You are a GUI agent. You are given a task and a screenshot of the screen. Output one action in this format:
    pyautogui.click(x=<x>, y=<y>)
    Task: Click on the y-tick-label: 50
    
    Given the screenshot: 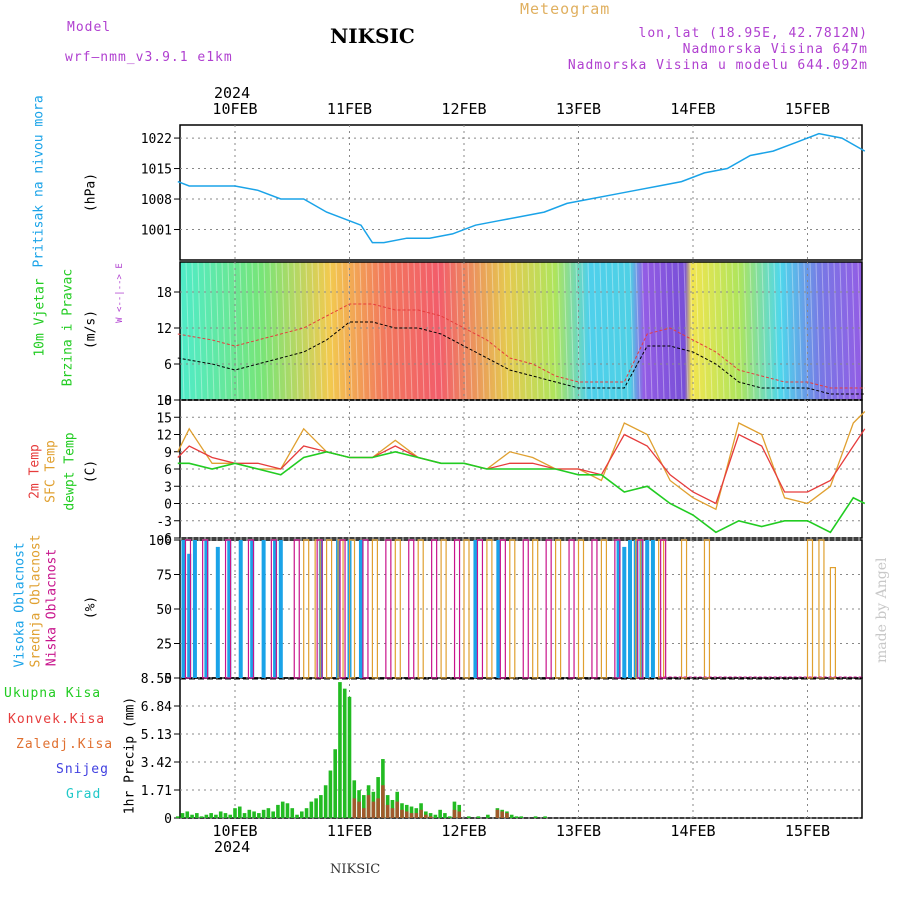 What is the action you would take?
    pyautogui.click(x=164, y=610)
    